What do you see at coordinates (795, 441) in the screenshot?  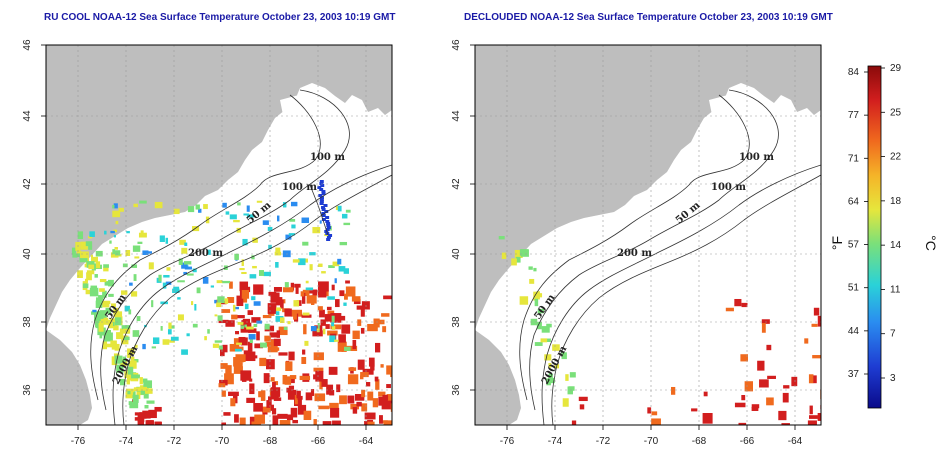 I see `x-tick-label: -64` at bounding box center [795, 441].